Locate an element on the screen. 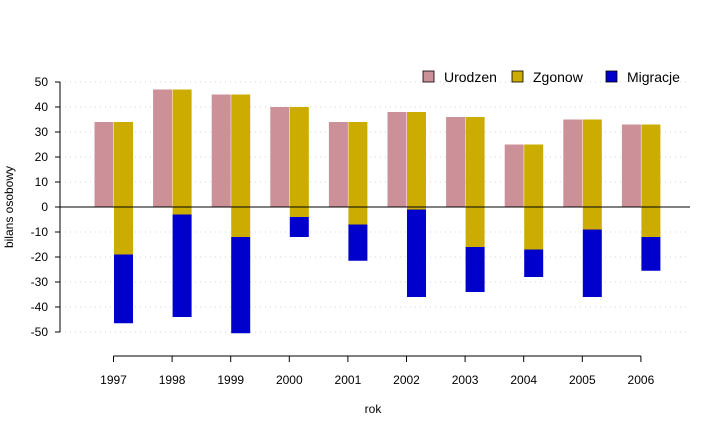 The width and height of the screenshot is (720, 430). x-tick-label: 1998 is located at coordinates (172, 380).